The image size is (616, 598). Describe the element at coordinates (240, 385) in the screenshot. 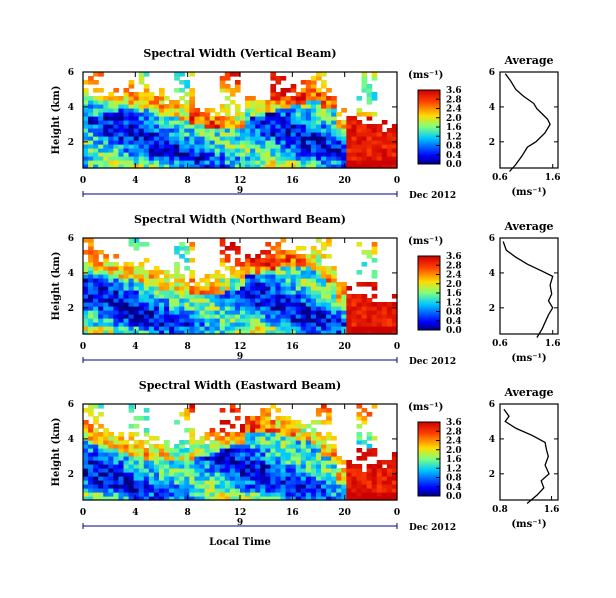

I see `panel-title: Spectral Width (Eastward Beam)` at that location.